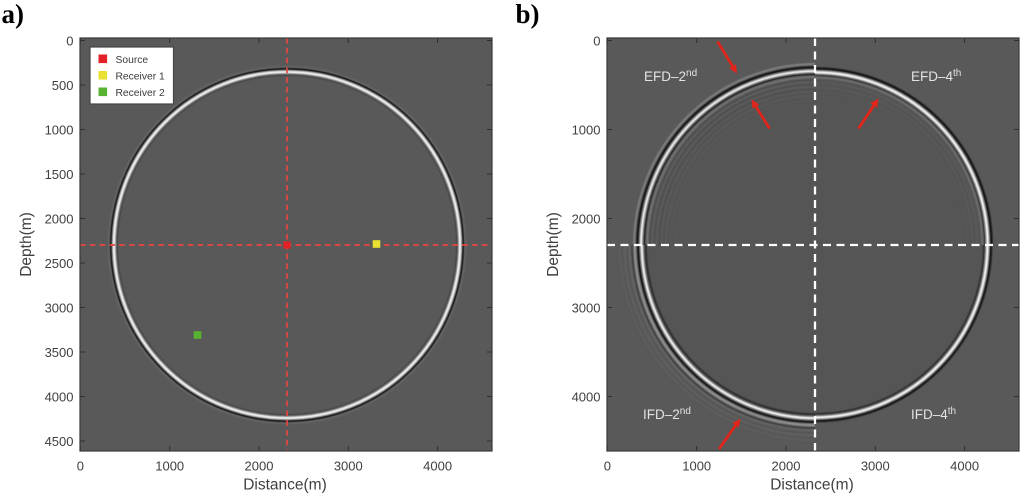 The height and width of the screenshot is (500, 1020). Describe the element at coordinates (59, 441) in the screenshot. I see `svg-text: 4500` at that location.